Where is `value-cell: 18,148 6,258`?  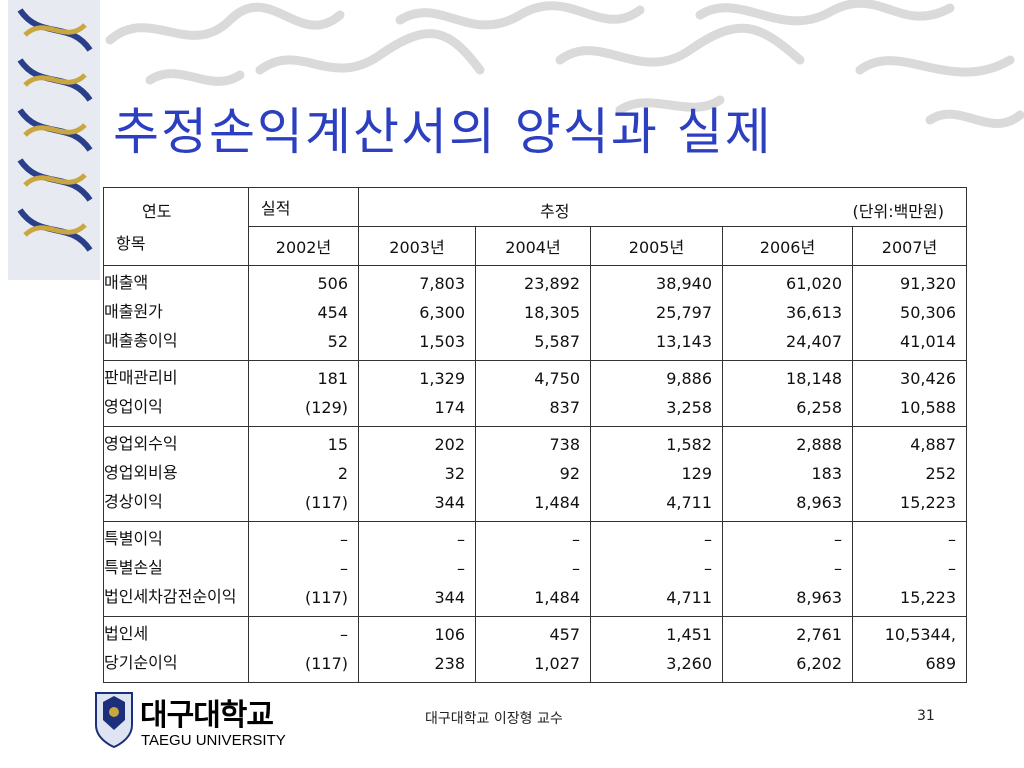
value-cell: 18,148 6,258 is located at coordinates (787, 393).